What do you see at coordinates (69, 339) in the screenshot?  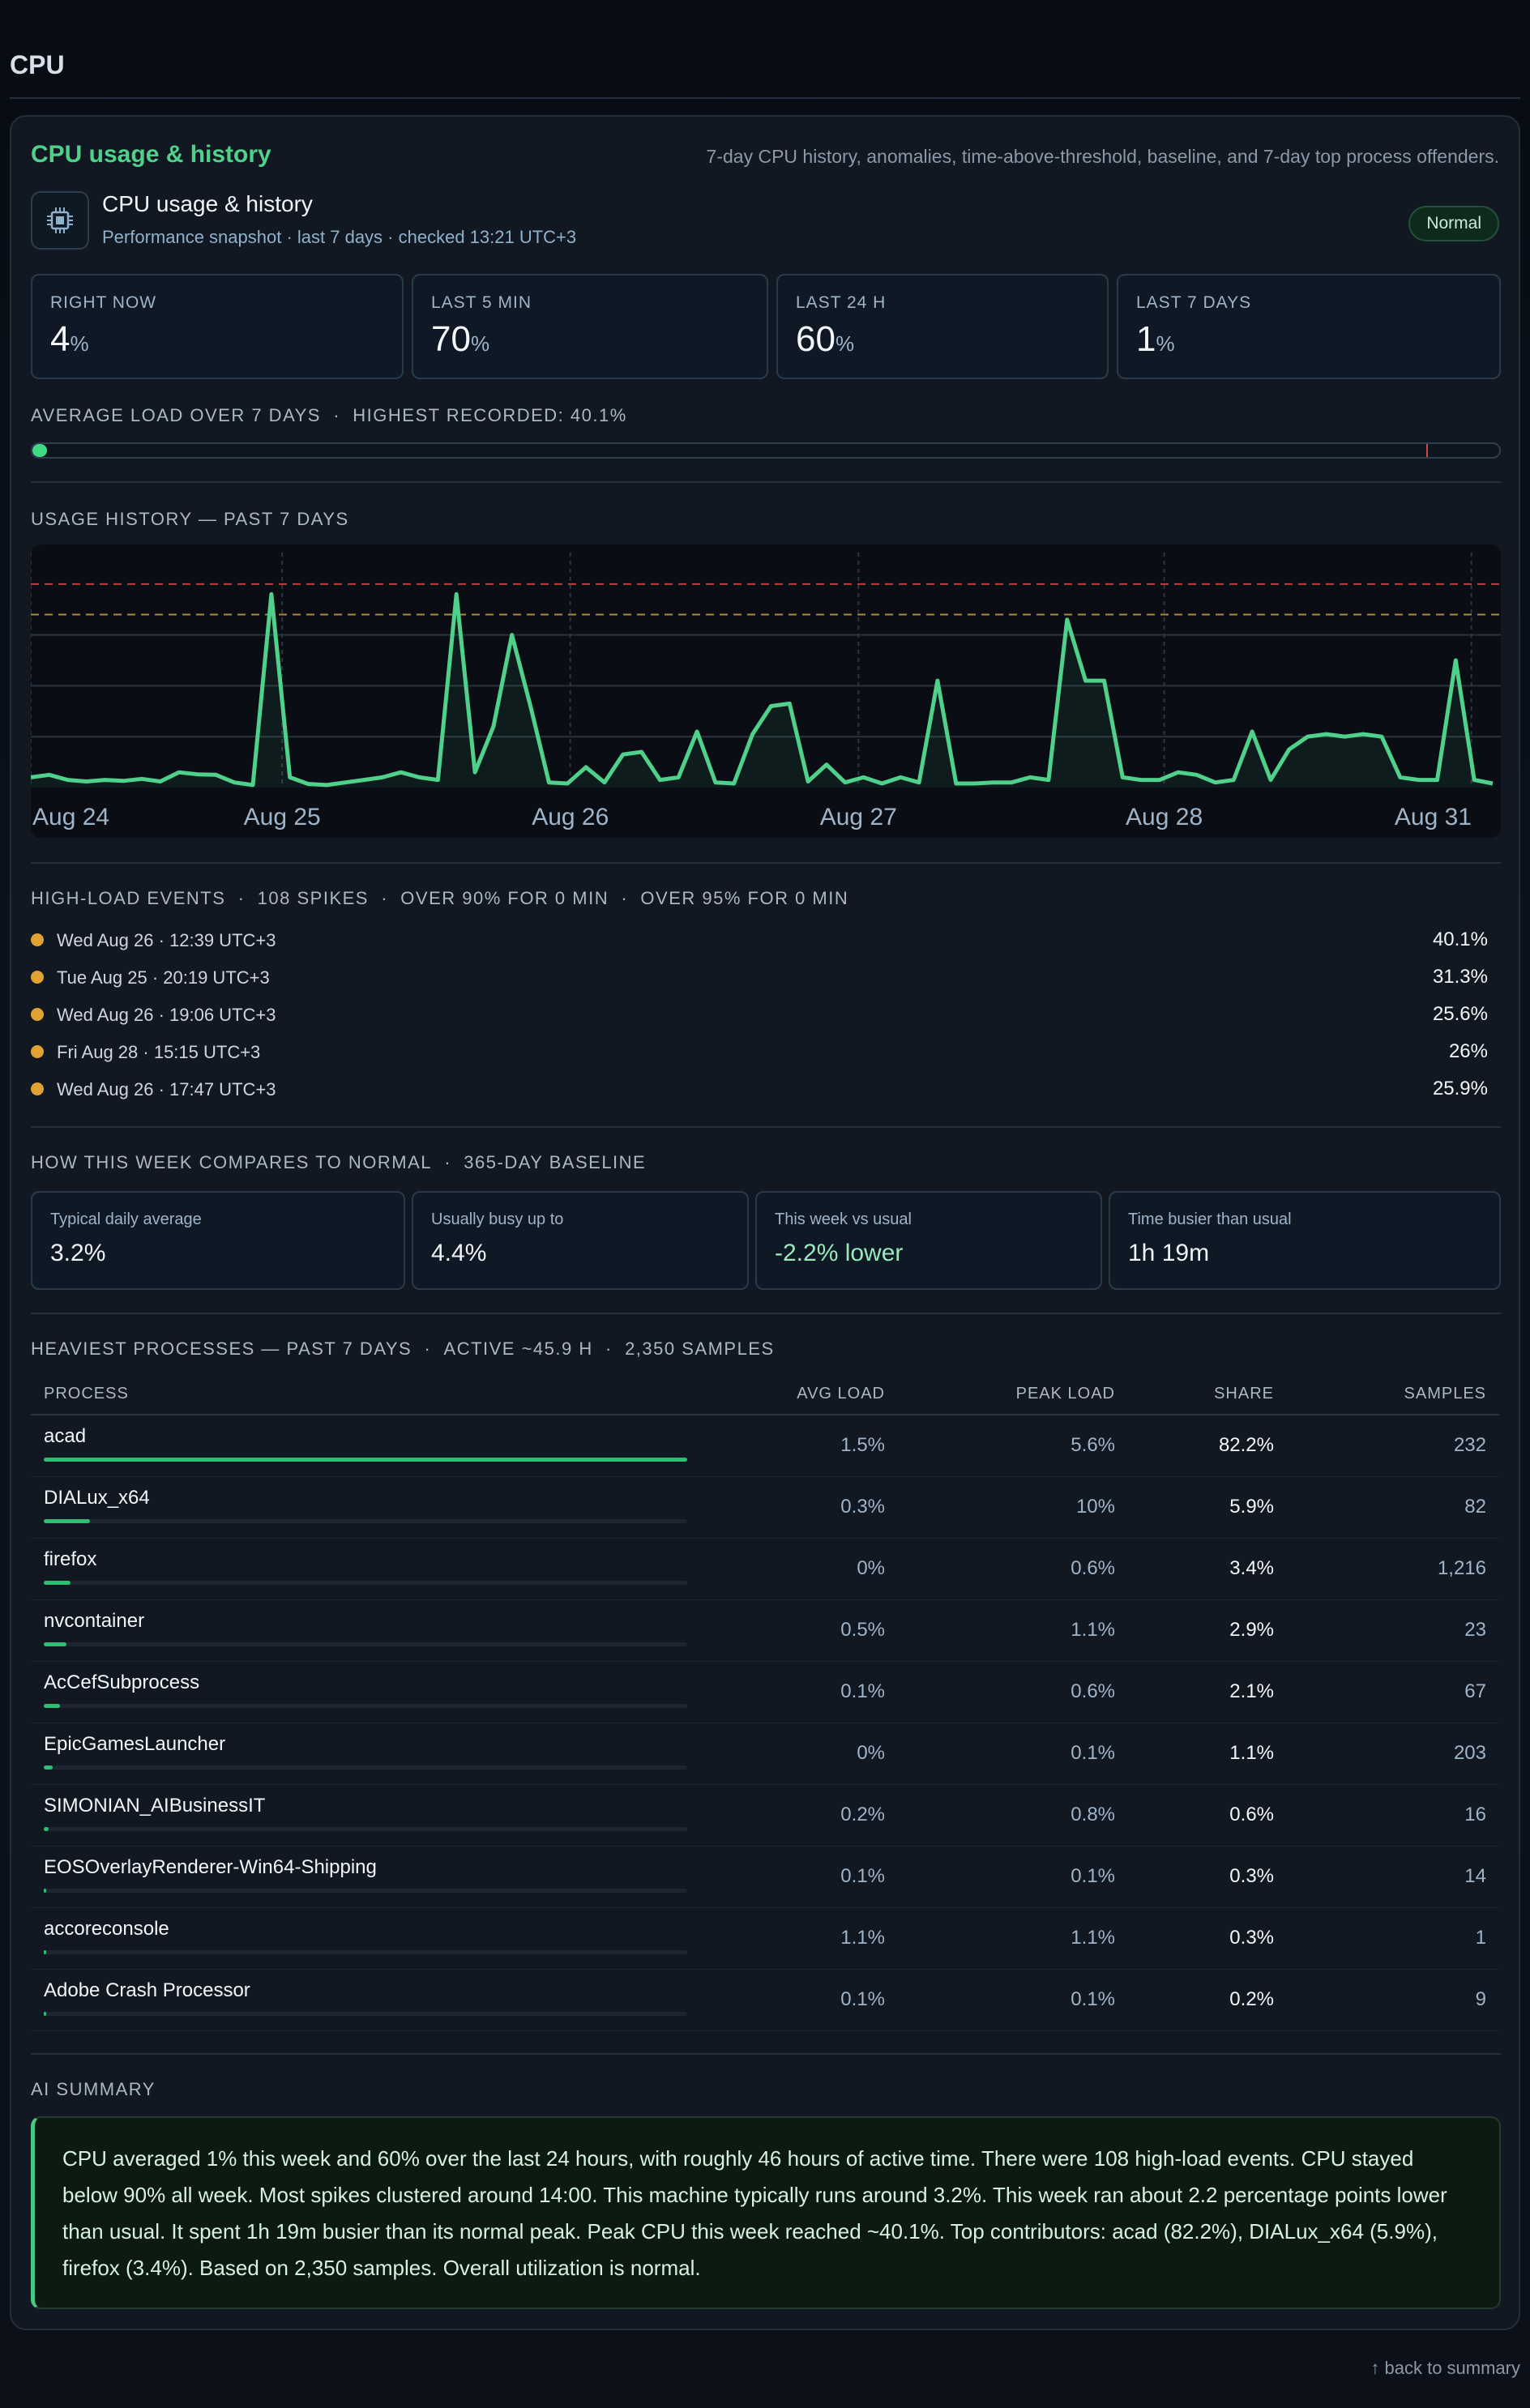 I see `stat-value: 4%` at bounding box center [69, 339].